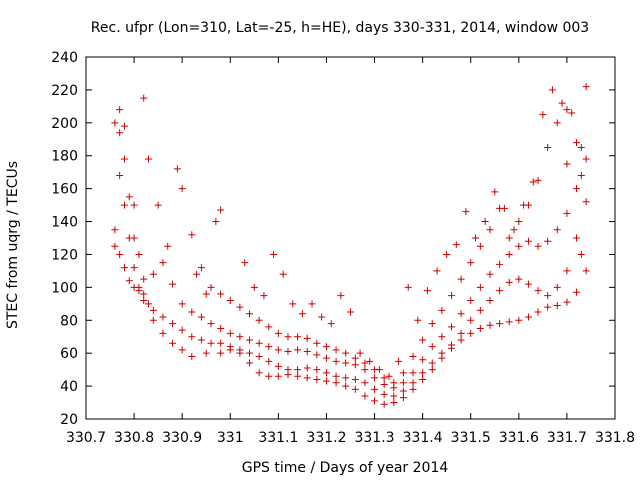  I want to click on x-tick-label: 330.7, so click(86, 438).